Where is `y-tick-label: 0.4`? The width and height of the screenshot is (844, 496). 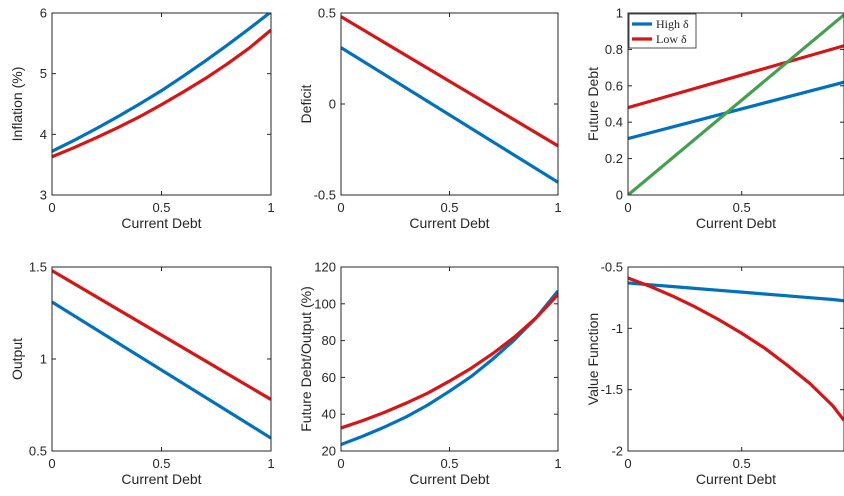 y-tick-label: 0.4 is located at coordinates (614, 122).